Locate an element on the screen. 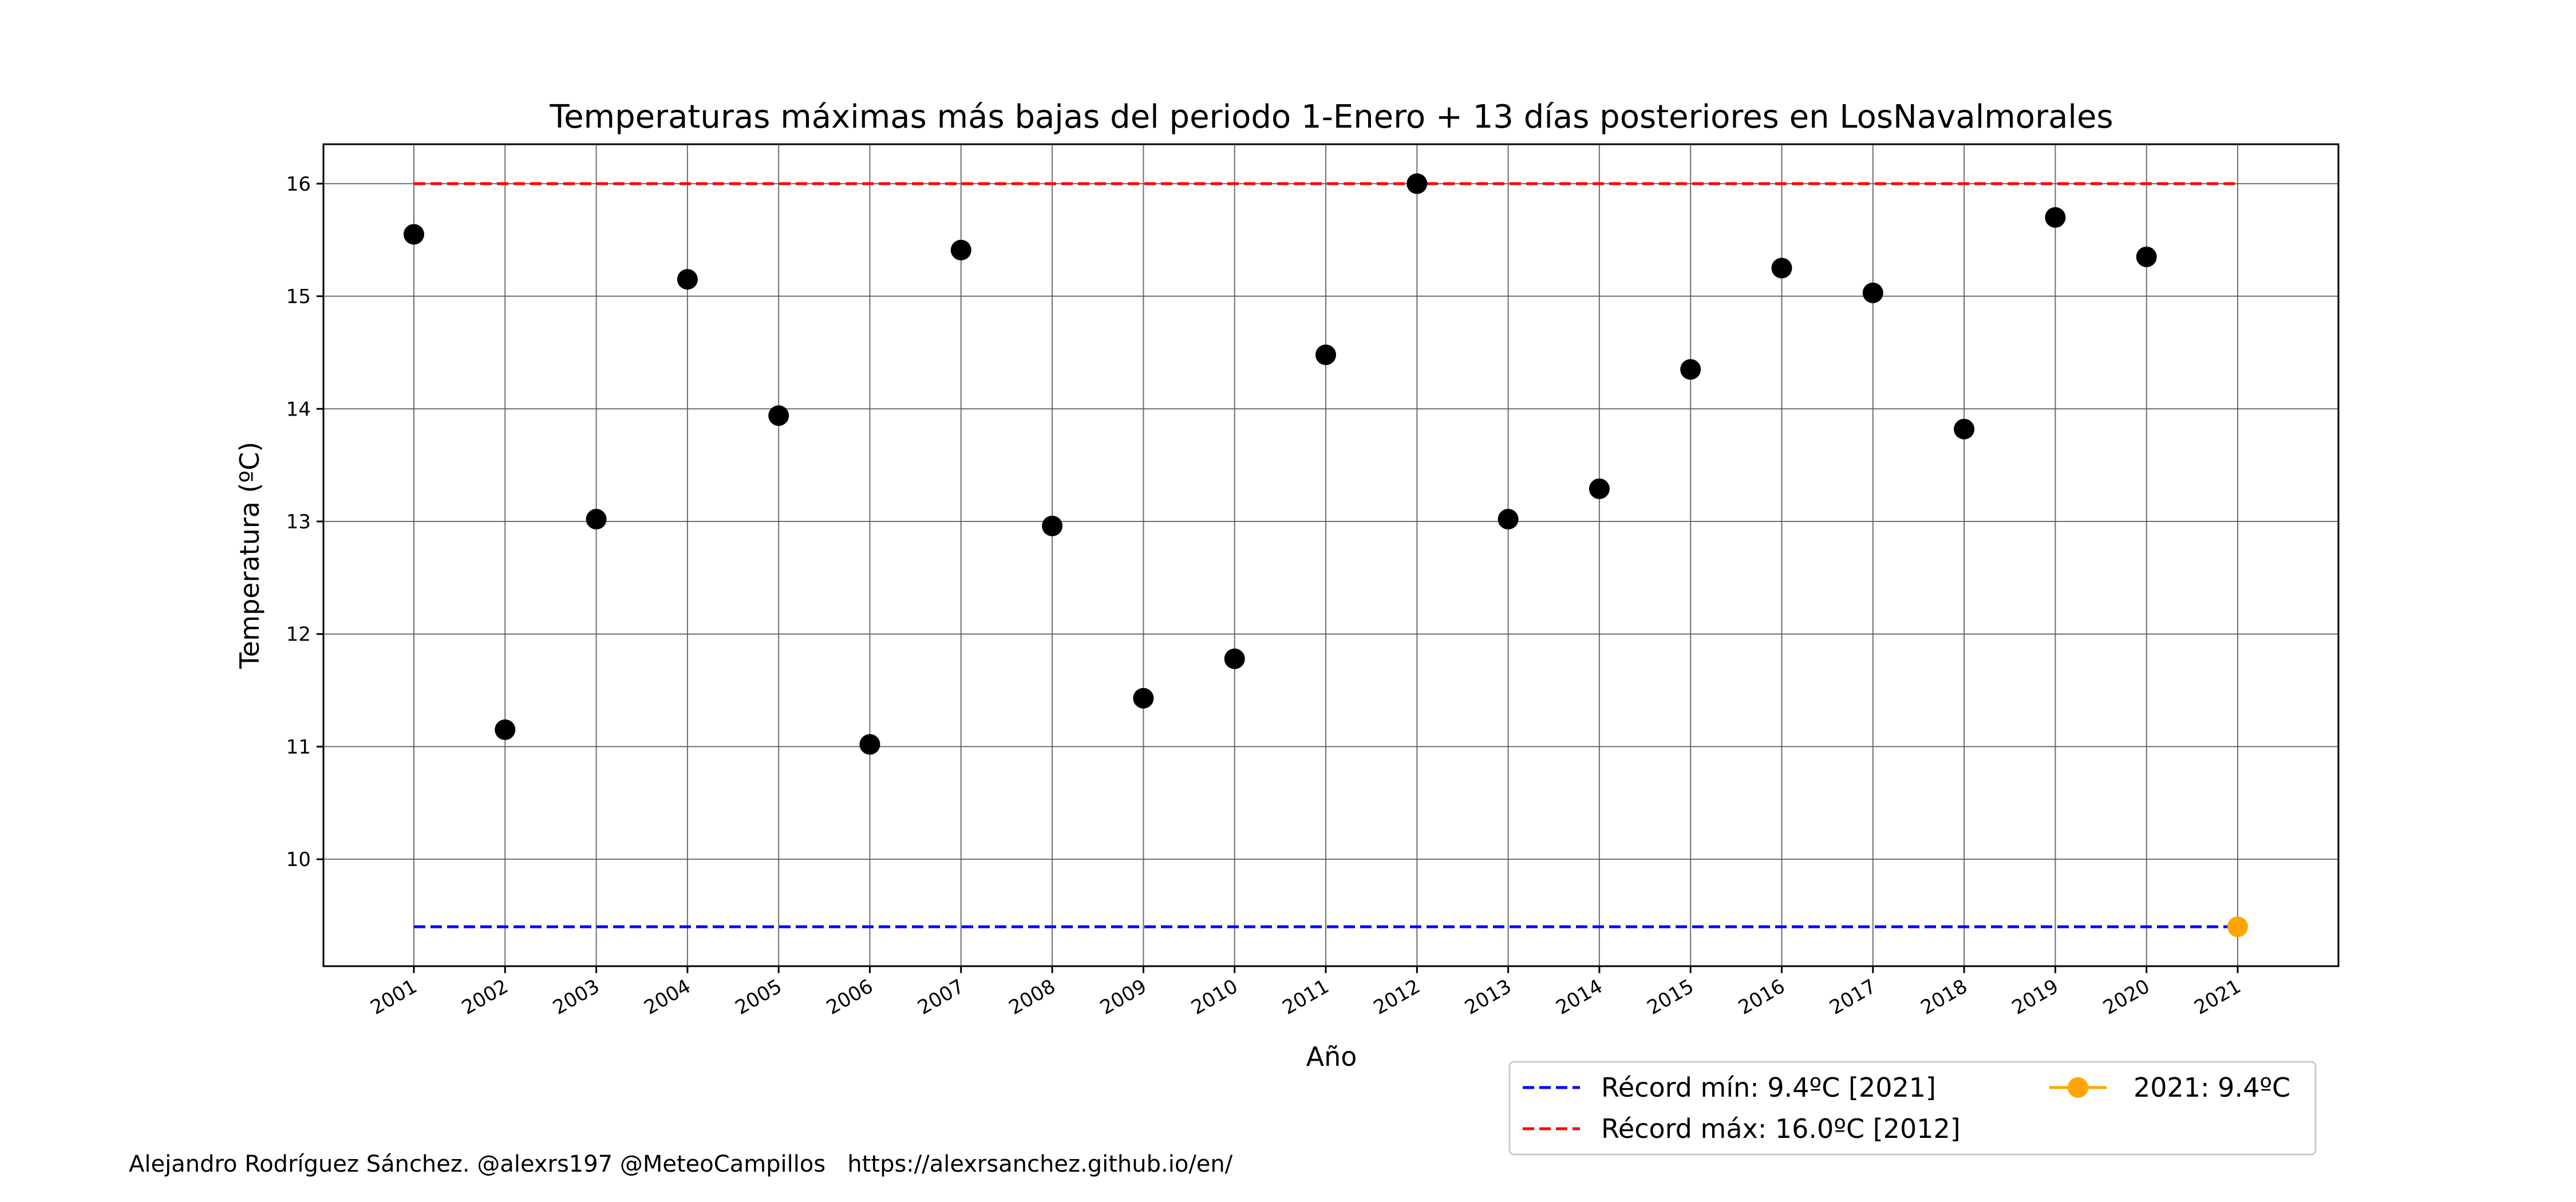 The width and height of the screenshot is (2576, 1202). current-year-point is located at coordinates (2237, 927).